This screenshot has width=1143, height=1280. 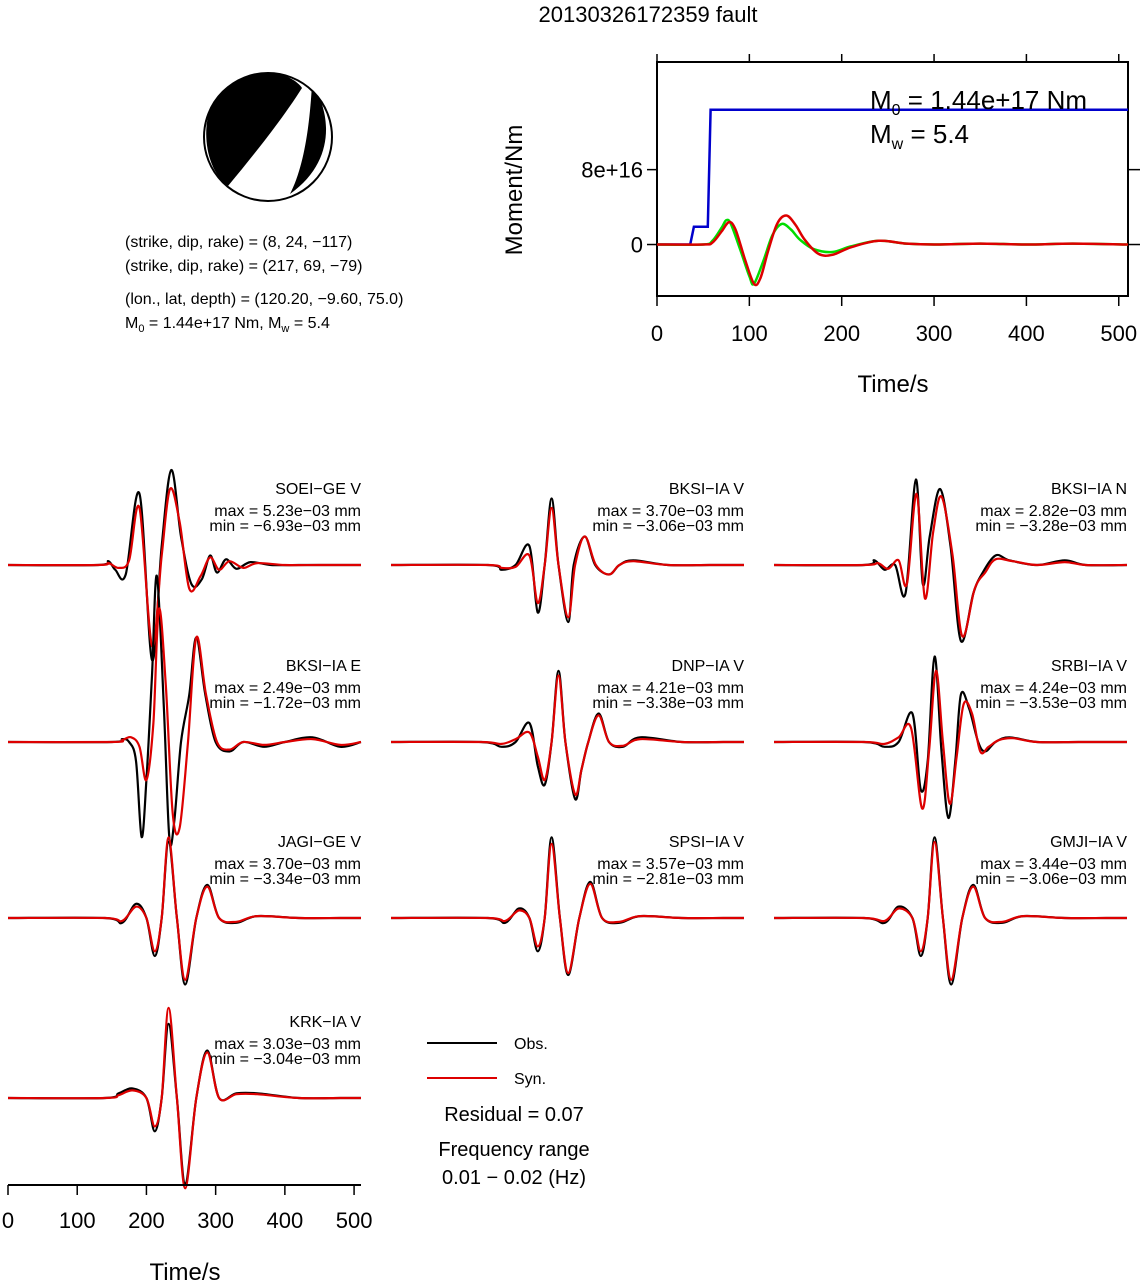 I want to click on waveform-xtick-label: 100, so click(x=77, y=1220).